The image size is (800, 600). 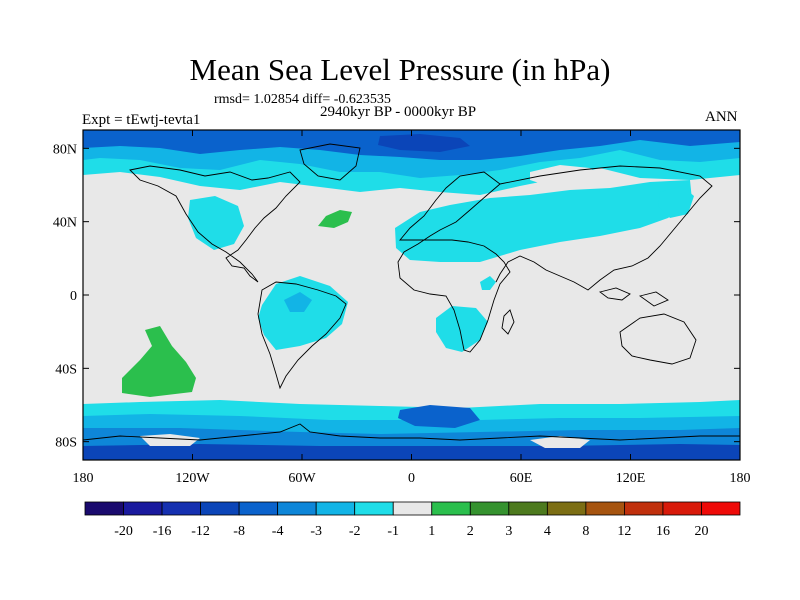 I want to click on europe-africa-coast, so click(x=454, y=262).